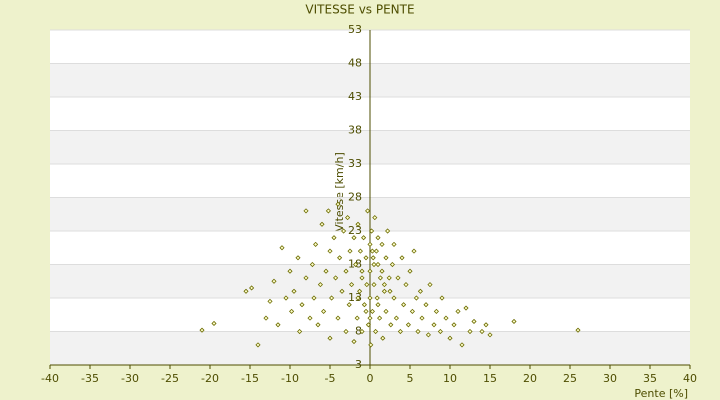 This screenshot has width=720, height=400. Describe the element at coordinates (370, 378) in the screenshot. I see `x-tick-label: 0` at that location.